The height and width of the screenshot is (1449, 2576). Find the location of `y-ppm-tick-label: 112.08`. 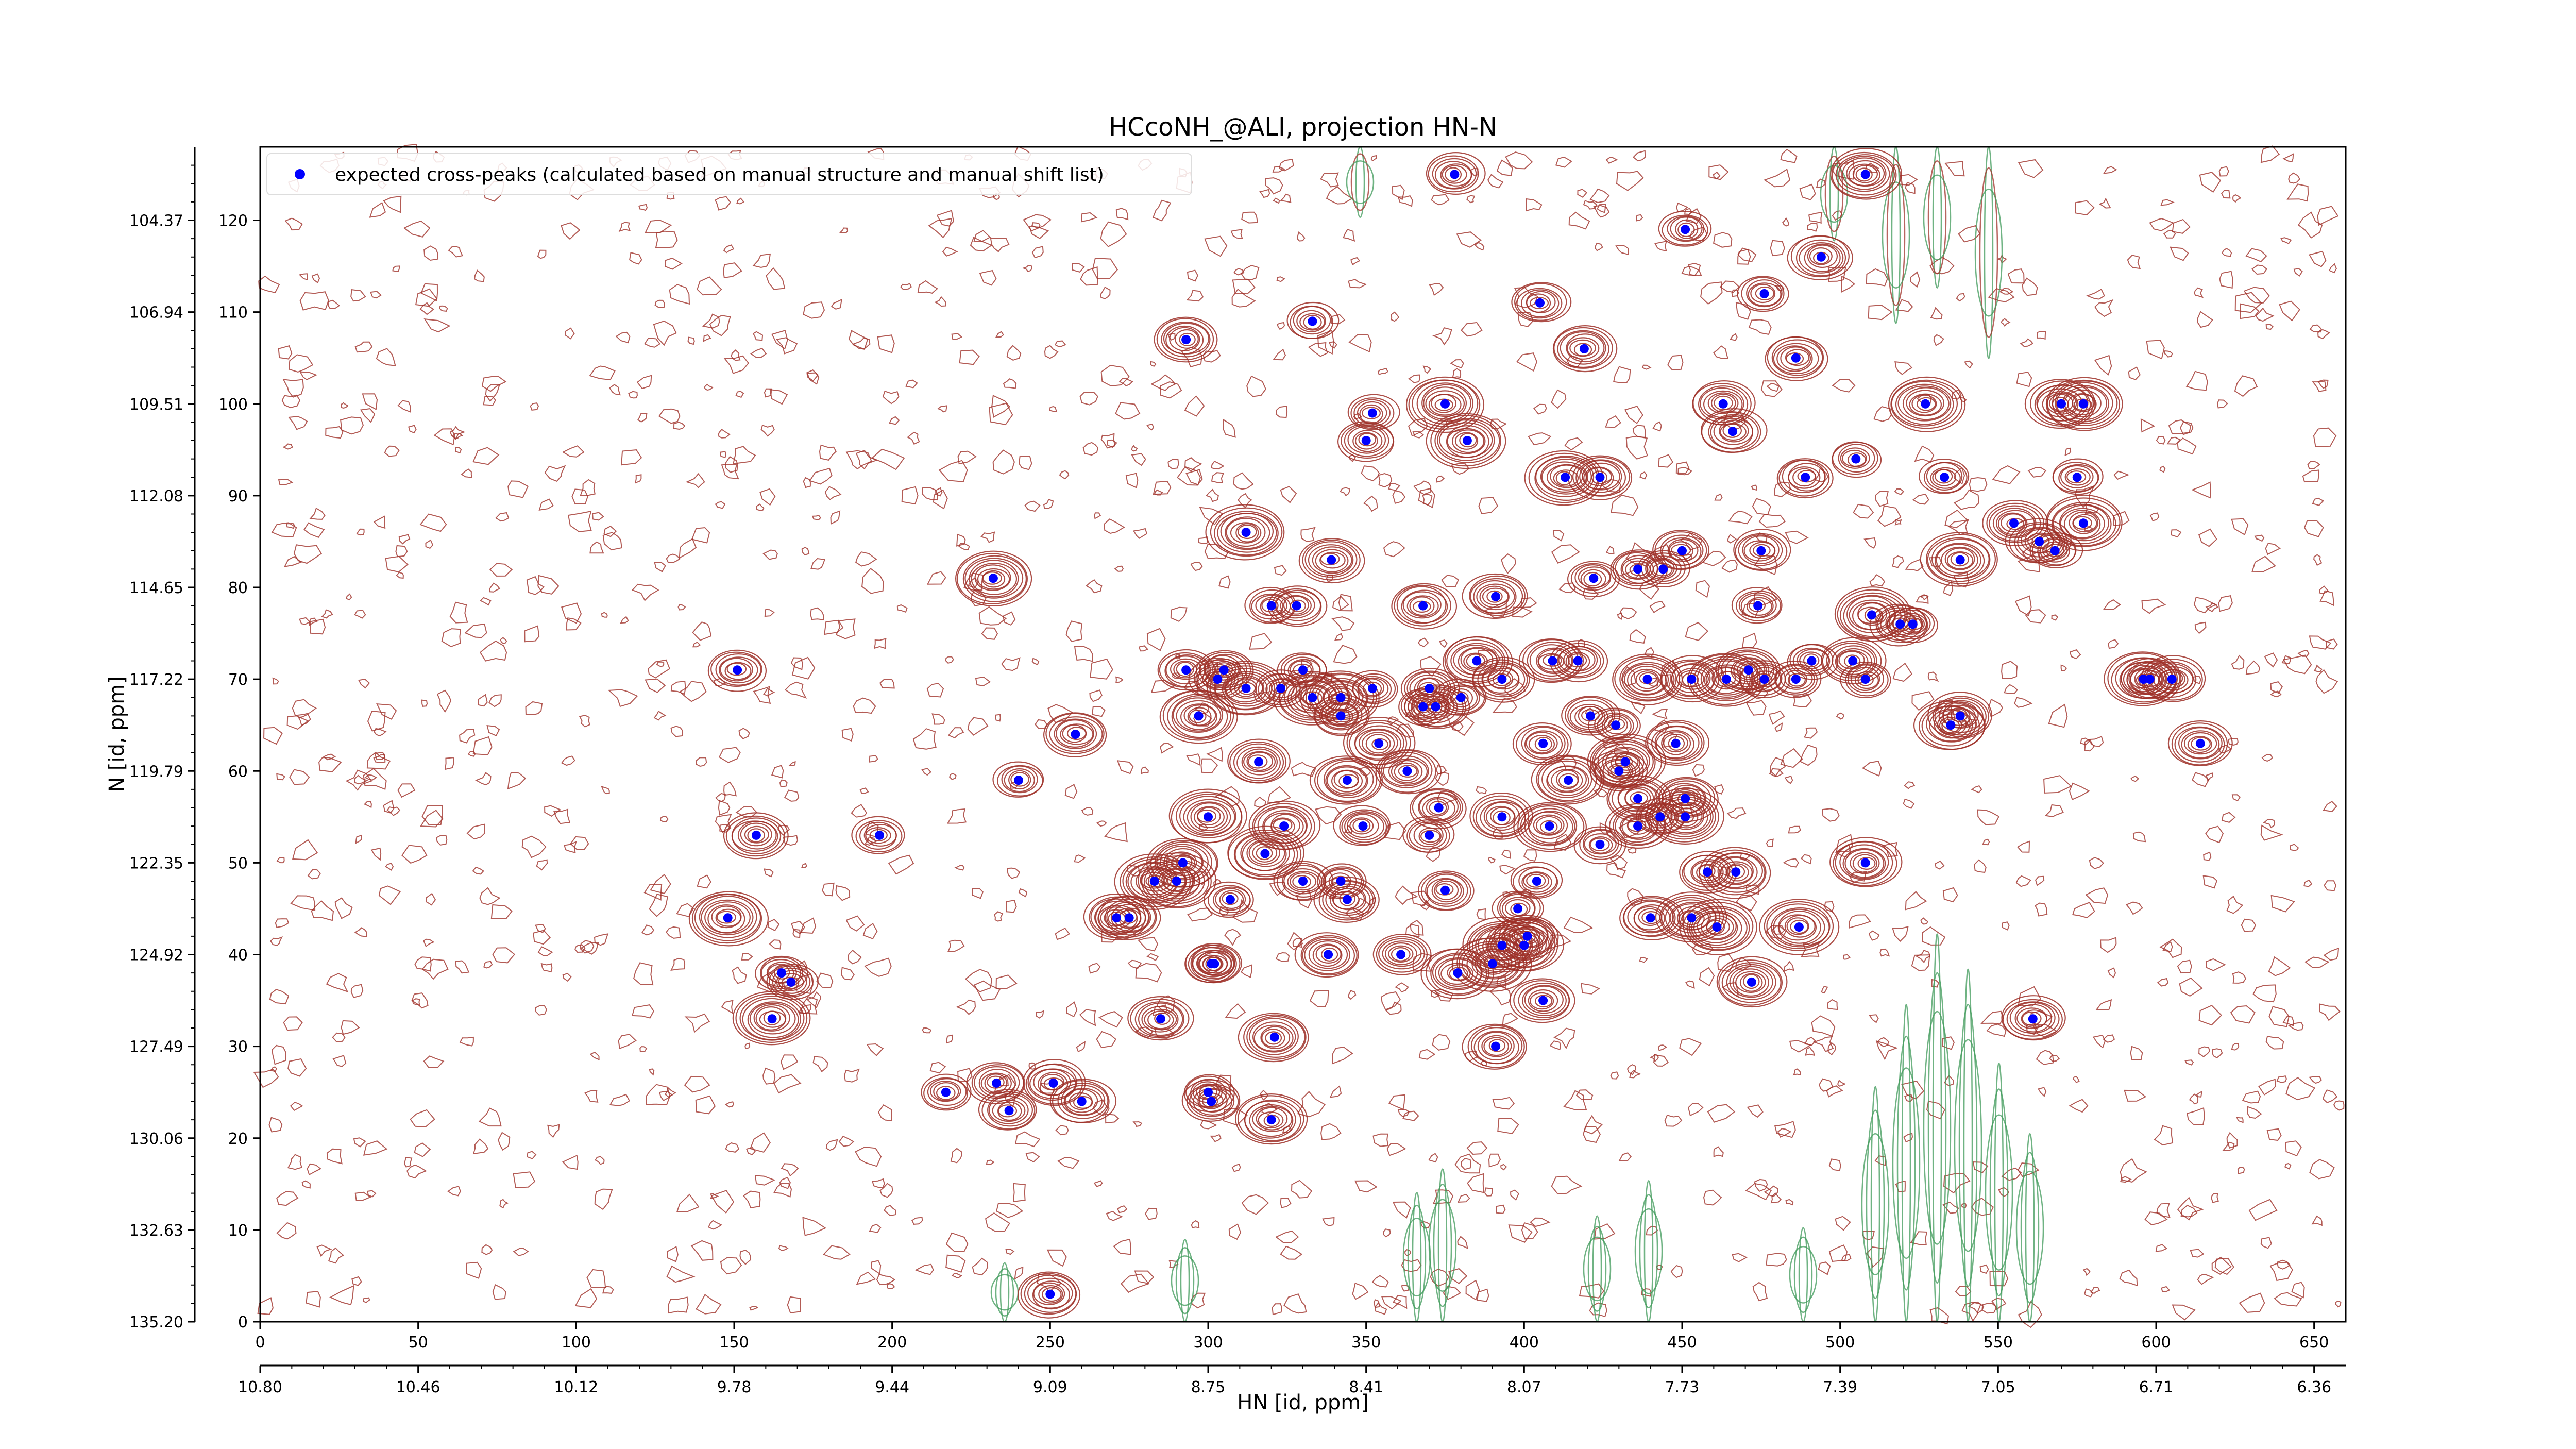

y-ppm-tick-label: 112.08 is located at coordinates (156, 496).